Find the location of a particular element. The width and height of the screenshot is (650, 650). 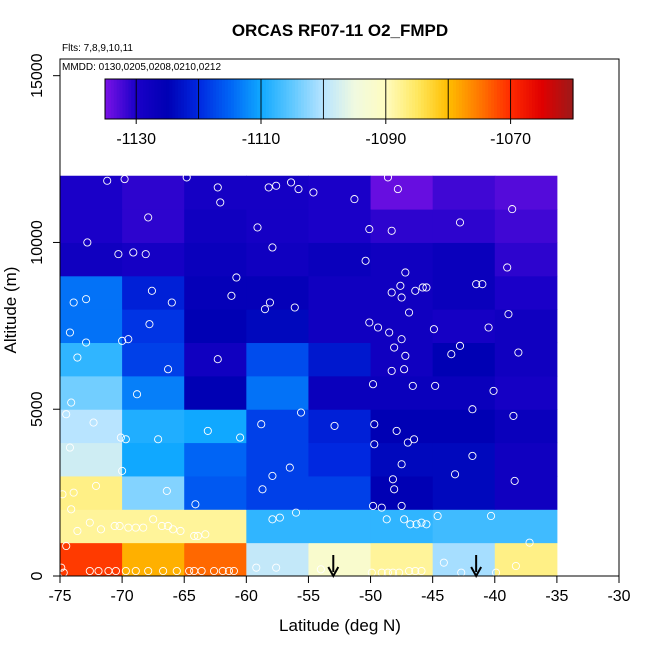

colorbar-frame is located at coordinates (339, 99).